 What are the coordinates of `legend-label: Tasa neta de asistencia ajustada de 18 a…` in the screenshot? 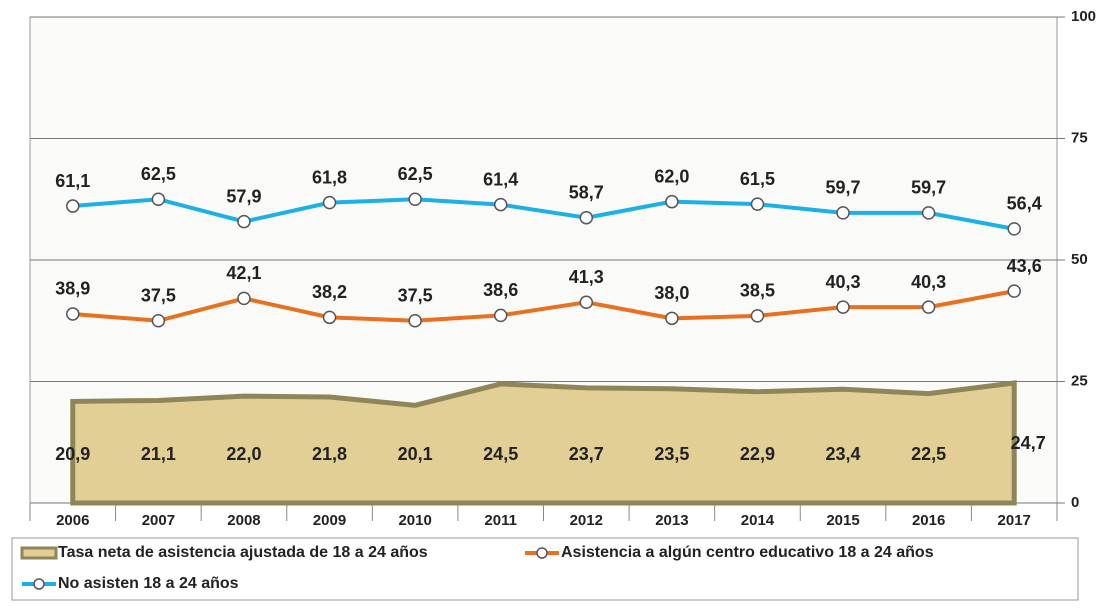 It's located at (243, 552).